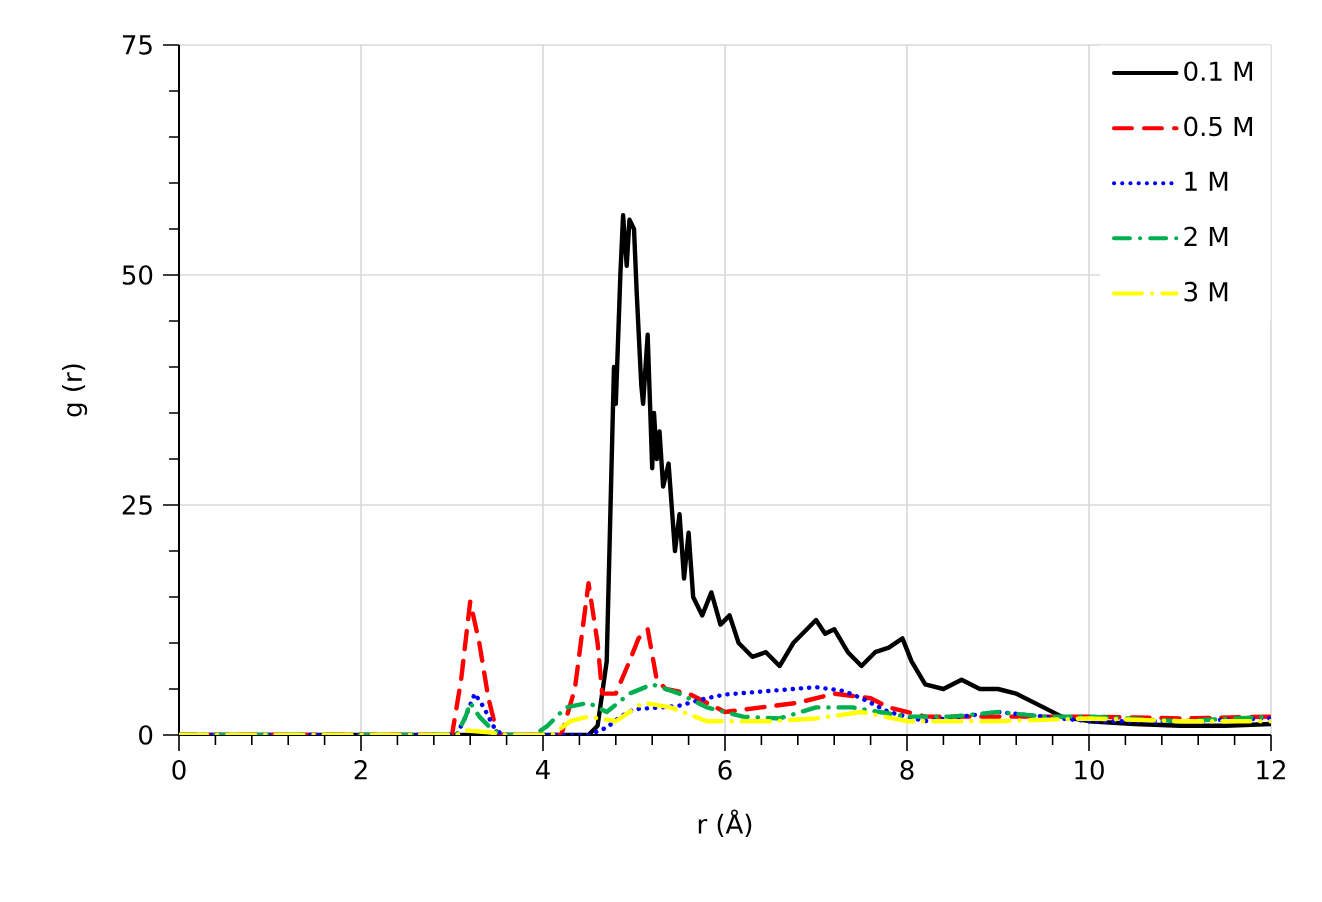 This screenshot has width=1322, height=902. What do you see at coordinates (907, 770) in the screenshot?
I see `x-tick-label: 8` at bounding box center [907, 770].